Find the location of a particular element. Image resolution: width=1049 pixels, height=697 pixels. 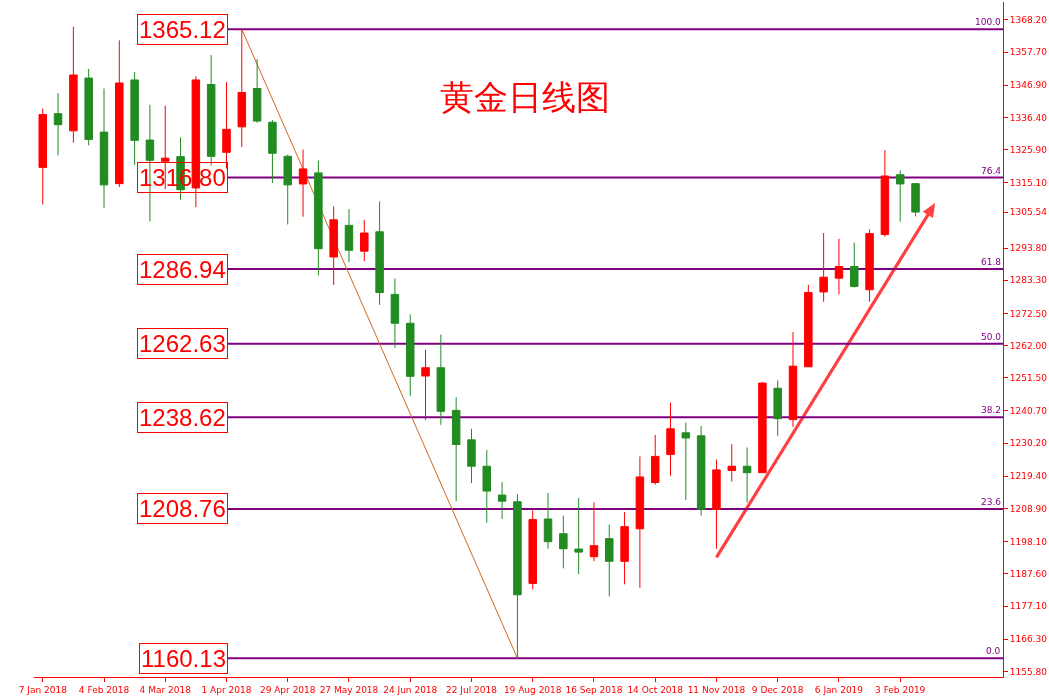

annotation: 23.6 is located at coordinates (991, 502).